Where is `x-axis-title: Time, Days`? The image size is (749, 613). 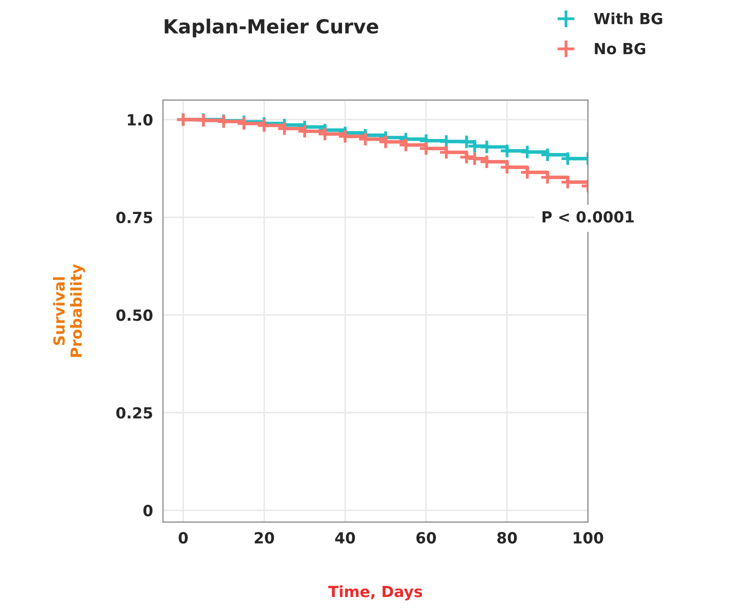
x-axis-title: Time, Days is located at coordinates (375, 592).